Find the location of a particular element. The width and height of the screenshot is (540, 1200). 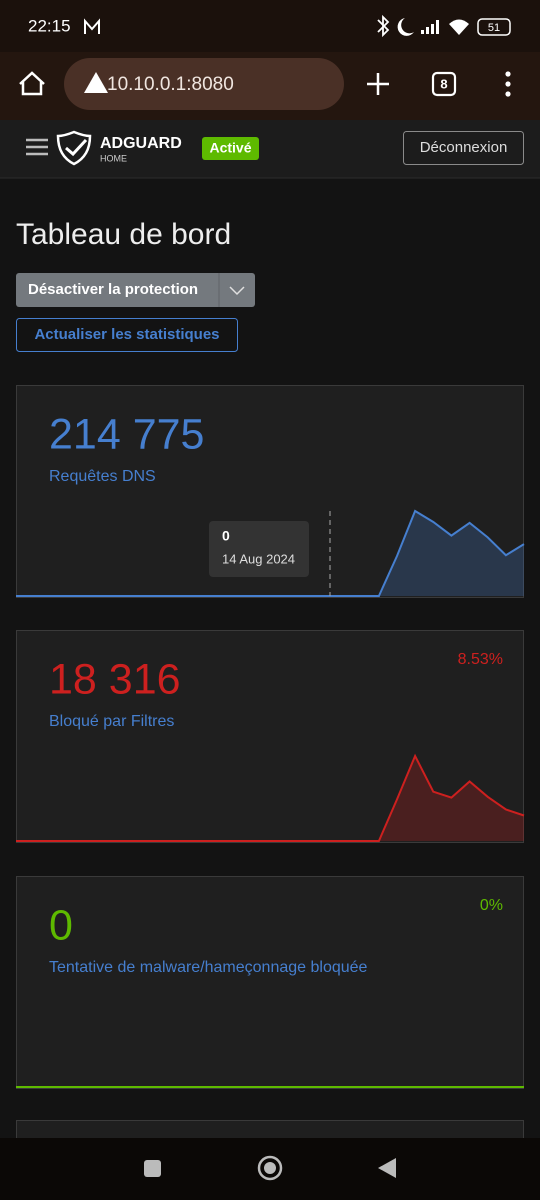

card-value: 18 316 is located at coordinates (115, 679).